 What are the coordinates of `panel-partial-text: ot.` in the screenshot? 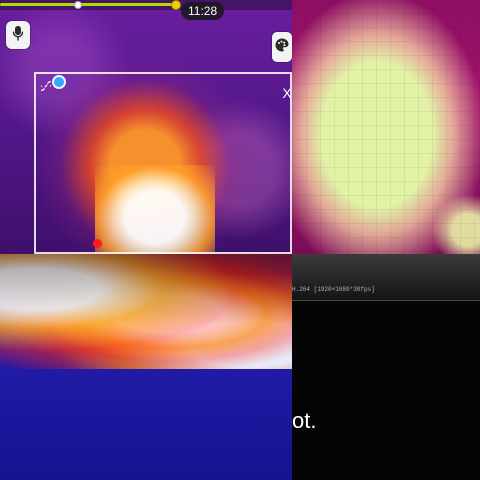 It's located at (304, 421).